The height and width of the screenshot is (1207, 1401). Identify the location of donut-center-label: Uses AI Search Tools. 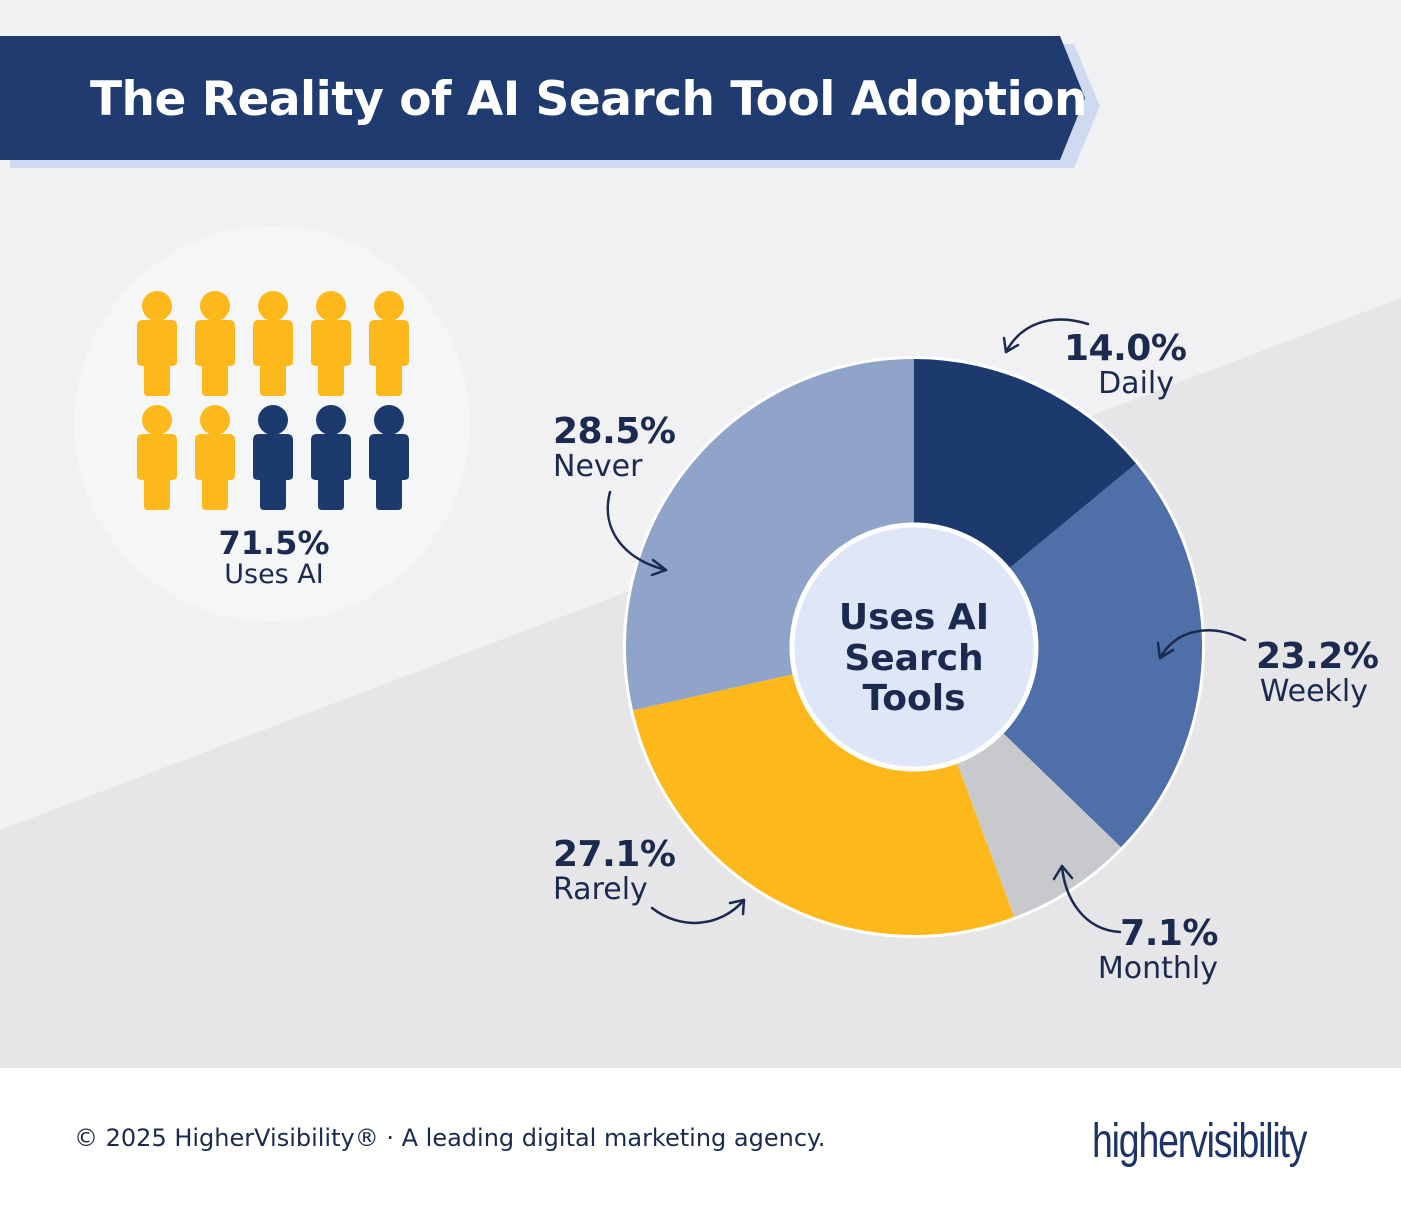
(914, 658).